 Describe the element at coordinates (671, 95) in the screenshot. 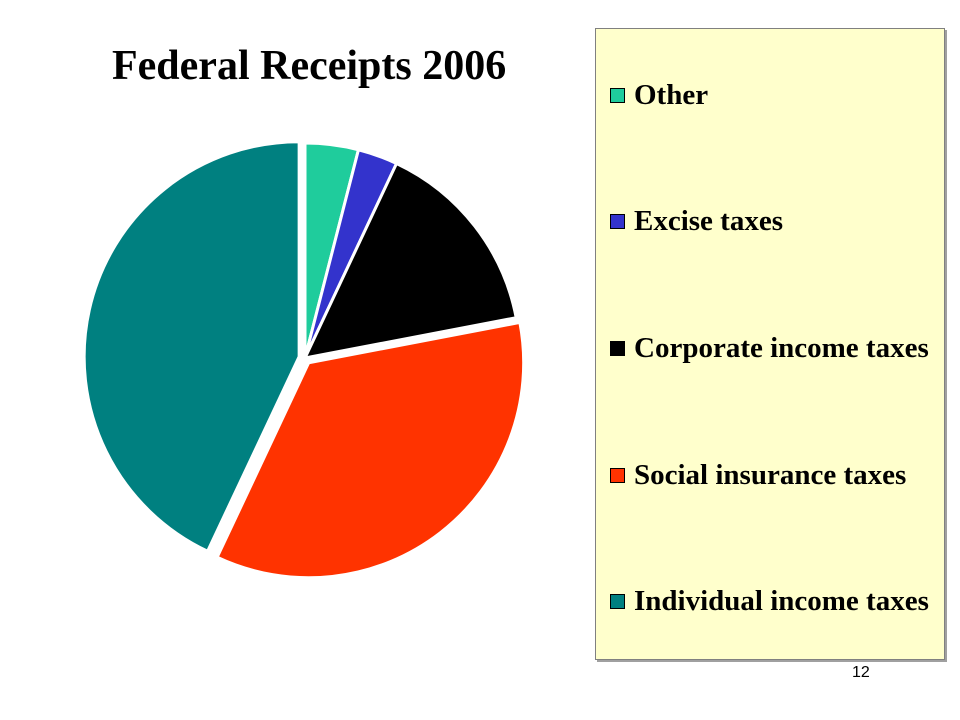

I see `legend-label: Other` at that location.